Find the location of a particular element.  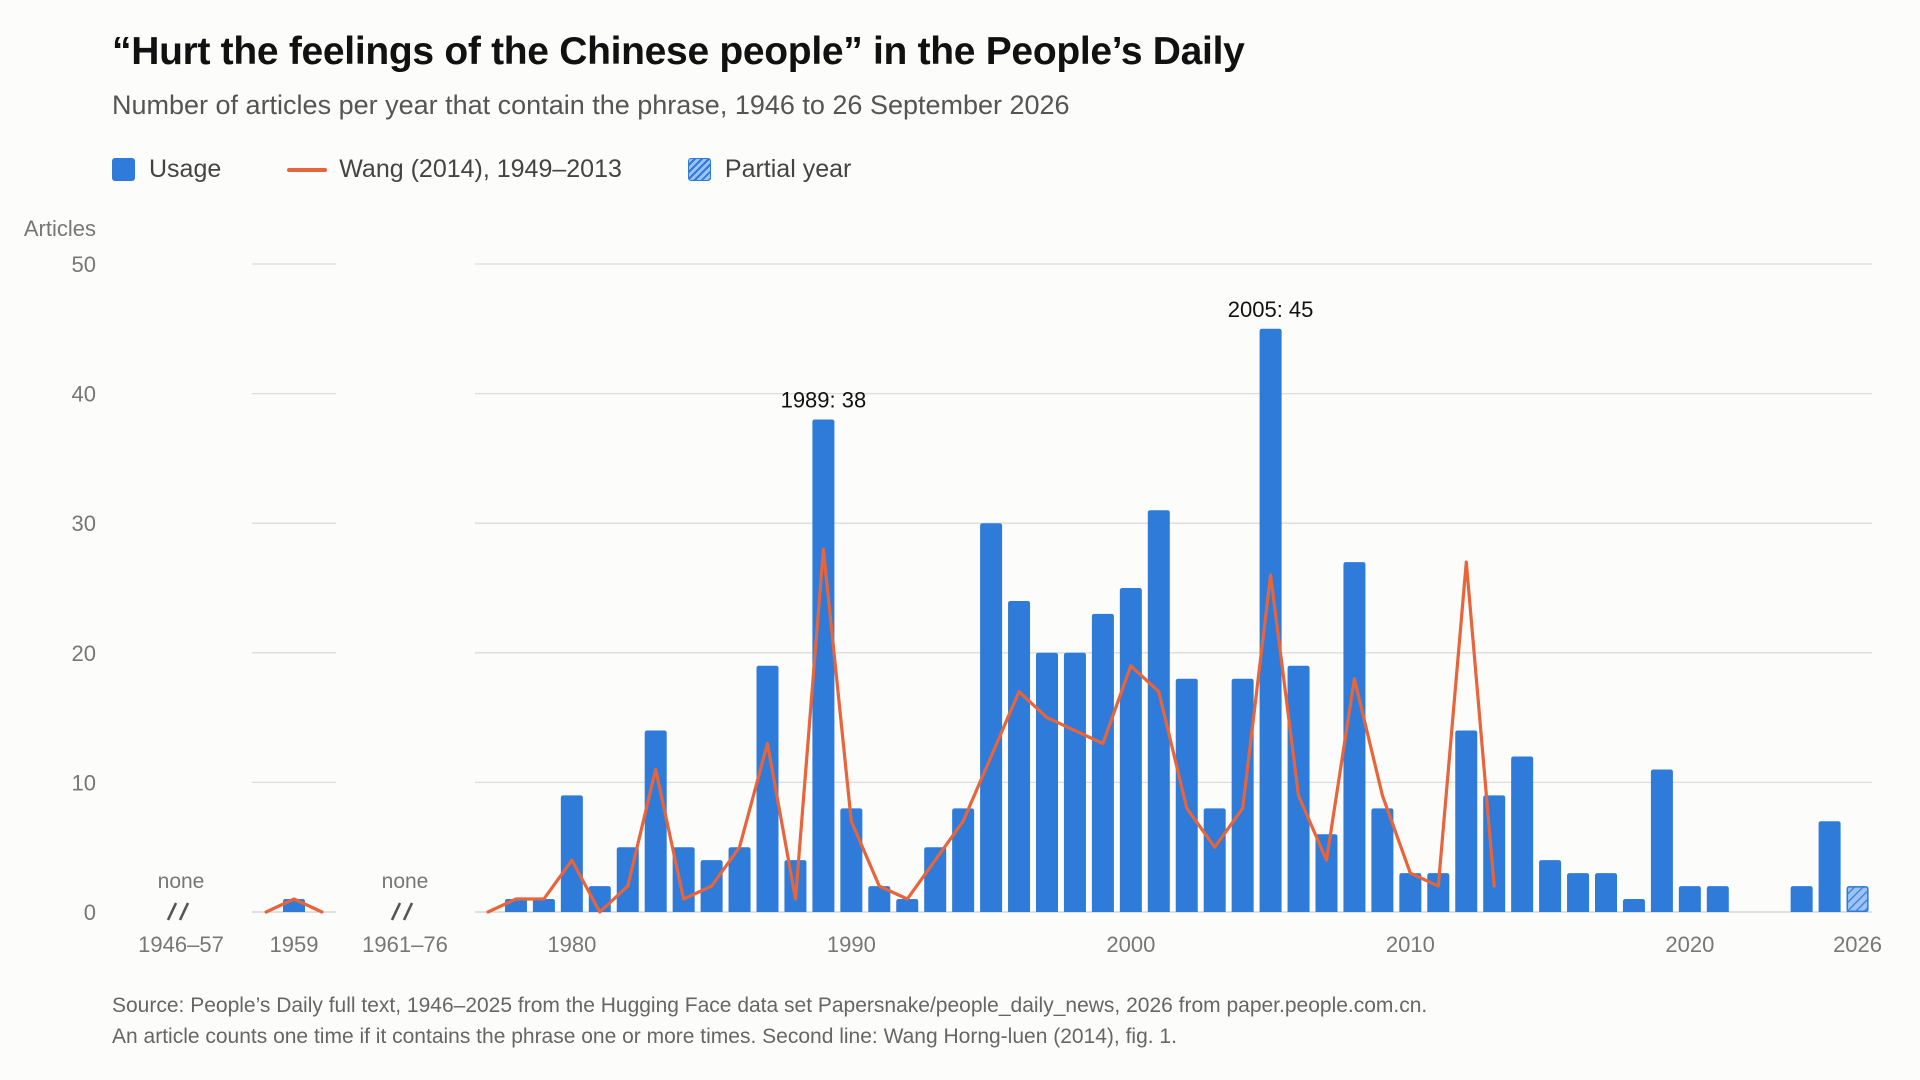

y-tick-label: 40 is located at coordinates (84, 394).